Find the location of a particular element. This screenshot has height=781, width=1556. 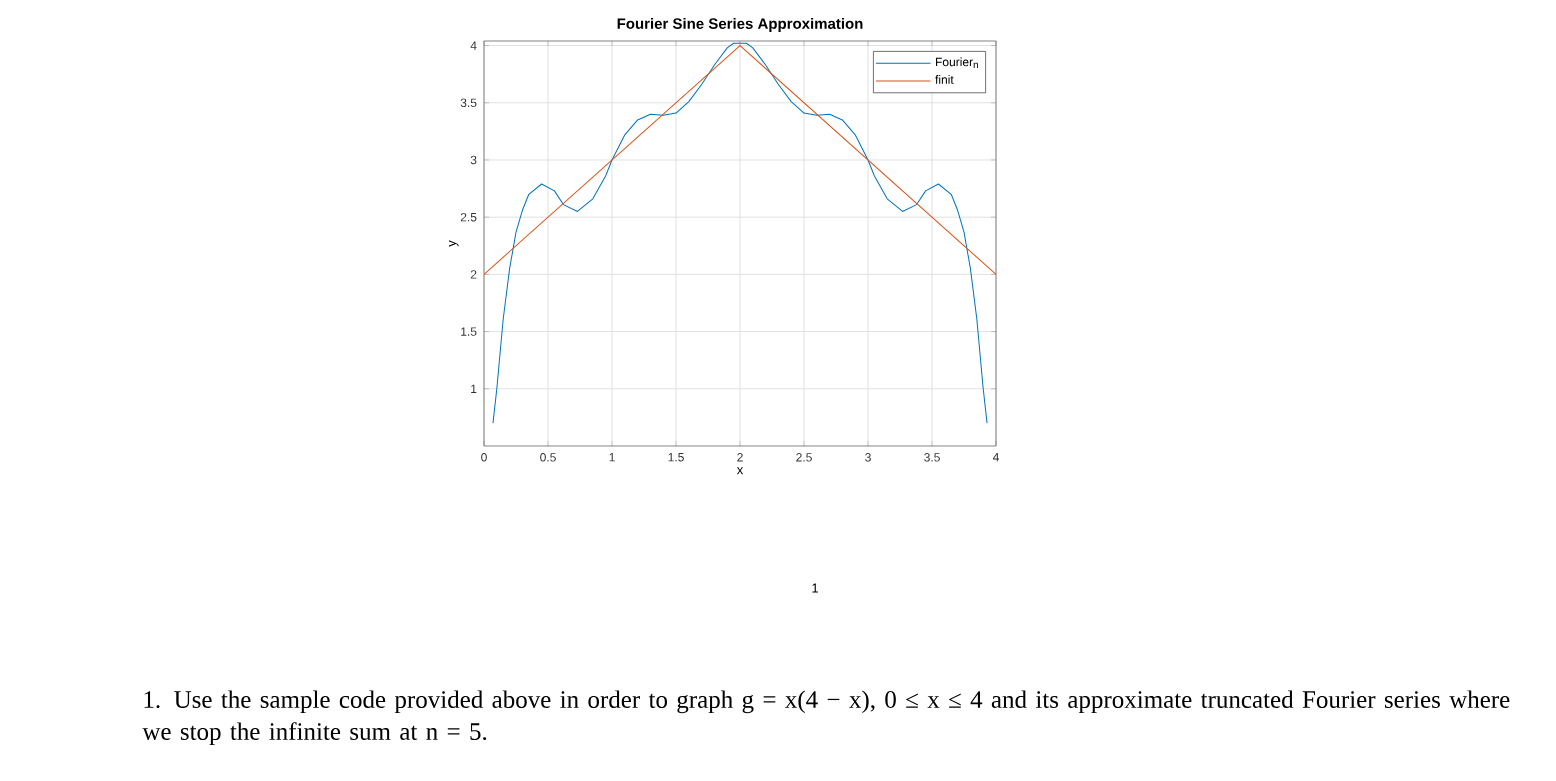

y-axis-title: y is located at coordinates (453, 243).